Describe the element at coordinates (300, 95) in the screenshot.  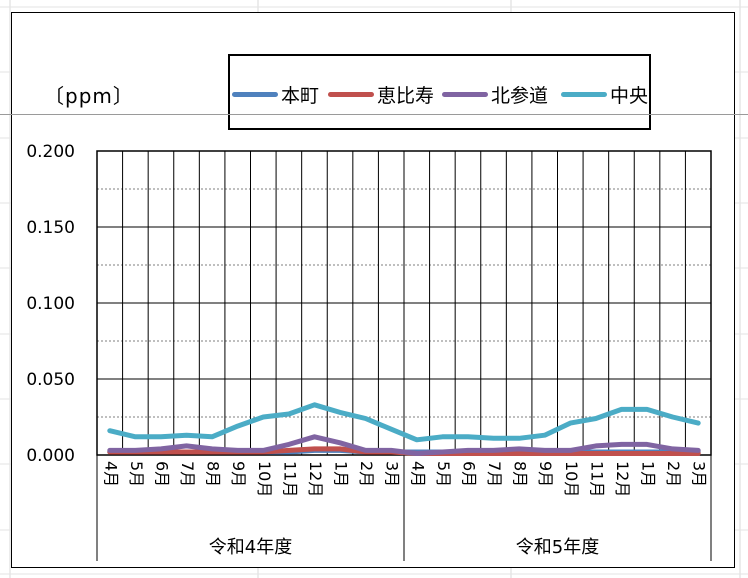
I see `legend-label: 本町` at that location.